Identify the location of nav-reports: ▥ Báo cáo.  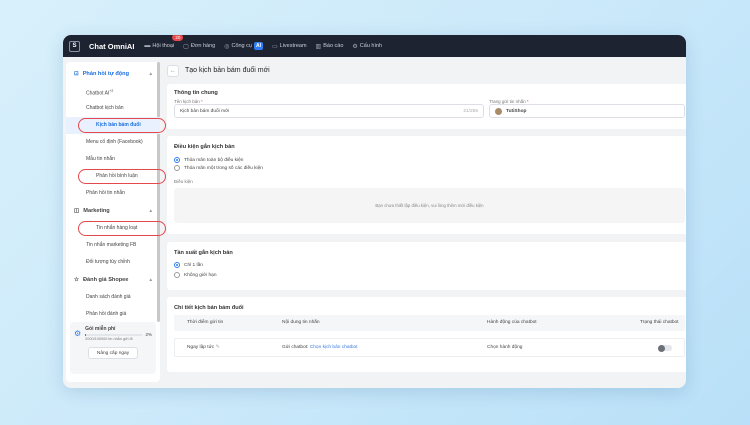
(330, 46).